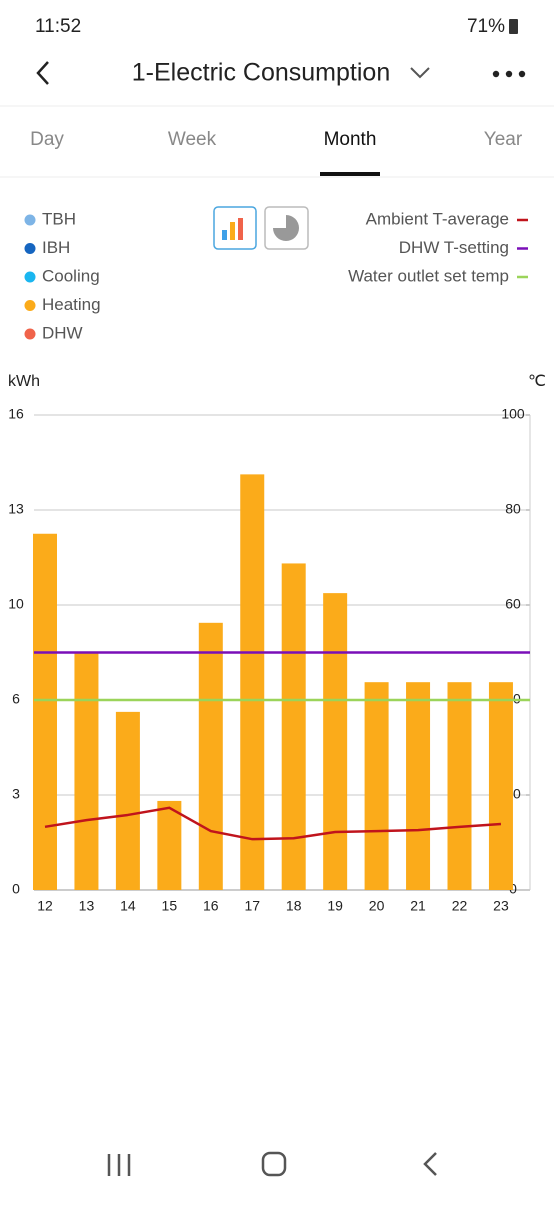 The height and width of the screenshot is (1205, 554). What do you see at coordinates (430, 1164) in the screenshot?
I see `back-nav-button` at bounding box center [430, 1164].